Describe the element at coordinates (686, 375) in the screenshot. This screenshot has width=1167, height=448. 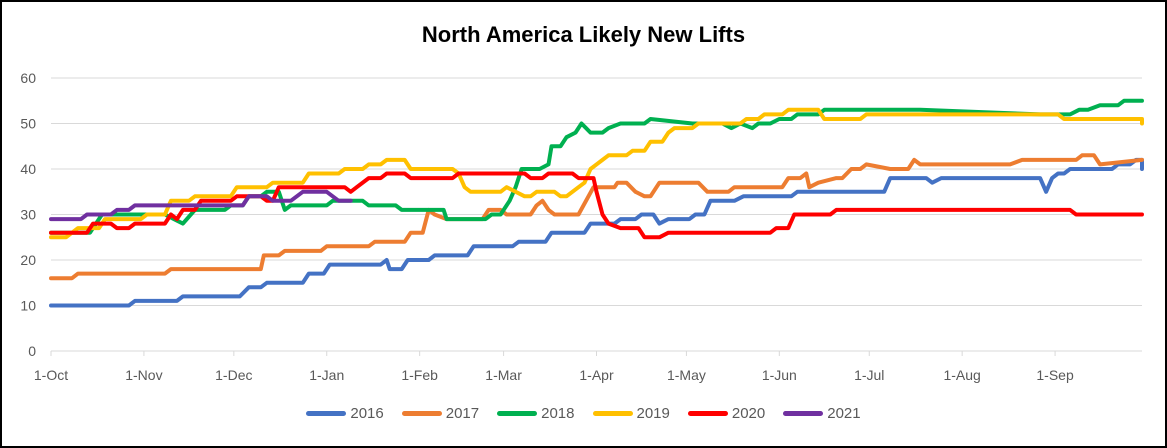
I see `x-tick-label: 1-May` at that location.